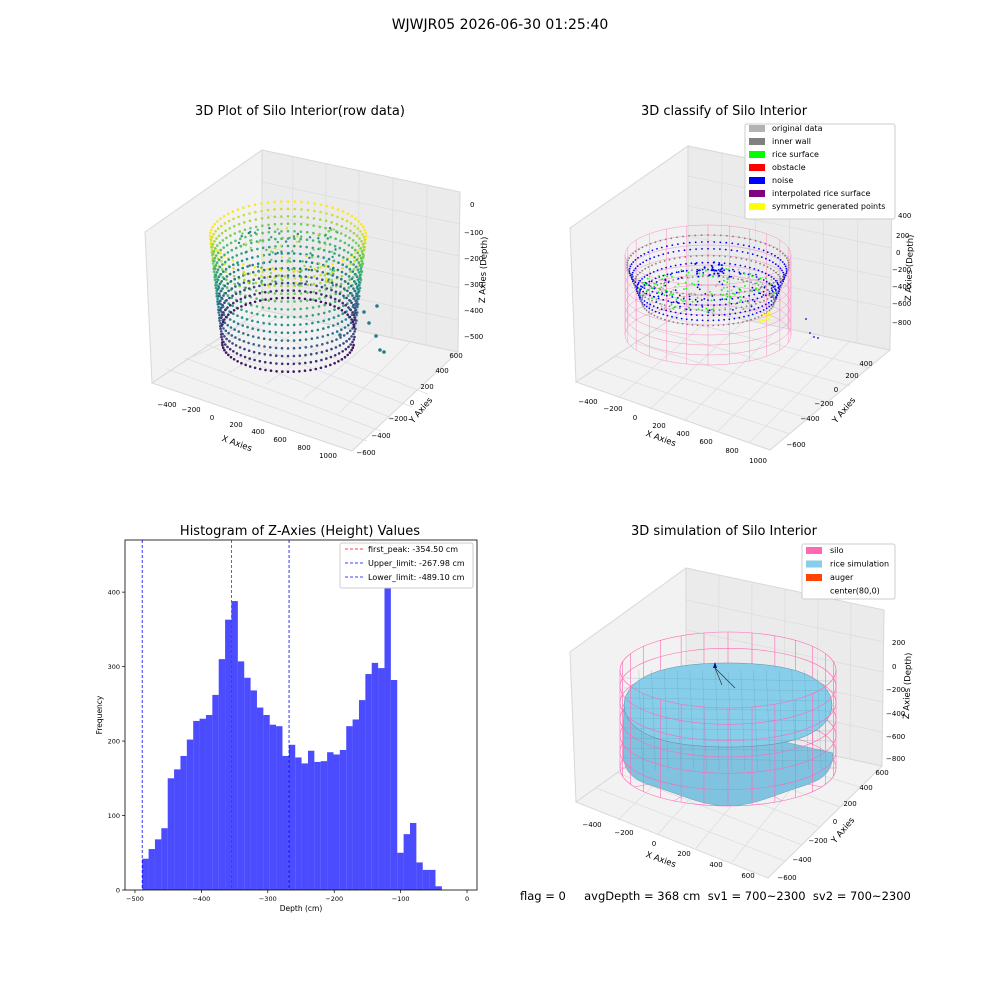 The width and height of the screenshot is (1000, 1000). I want to click on simulation-x-tick: 200, so click(683, 854).